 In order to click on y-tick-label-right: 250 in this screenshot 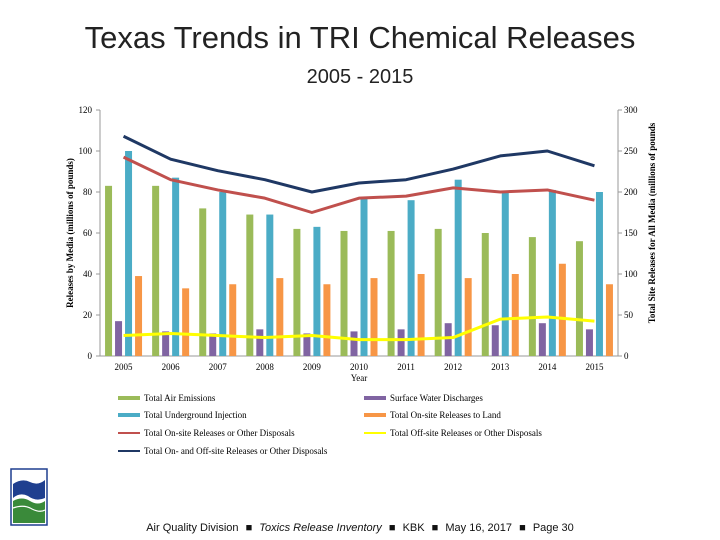, I will do `click(631, 151)`.